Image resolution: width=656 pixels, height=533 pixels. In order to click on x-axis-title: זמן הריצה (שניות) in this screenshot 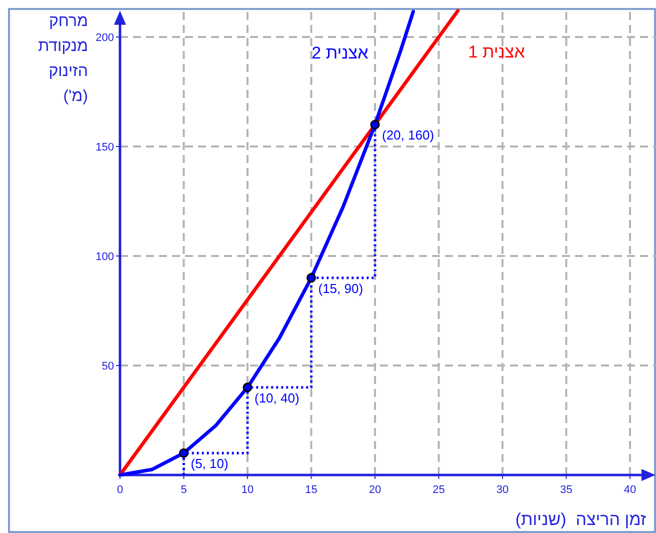, I will do `click(581, 519)`.